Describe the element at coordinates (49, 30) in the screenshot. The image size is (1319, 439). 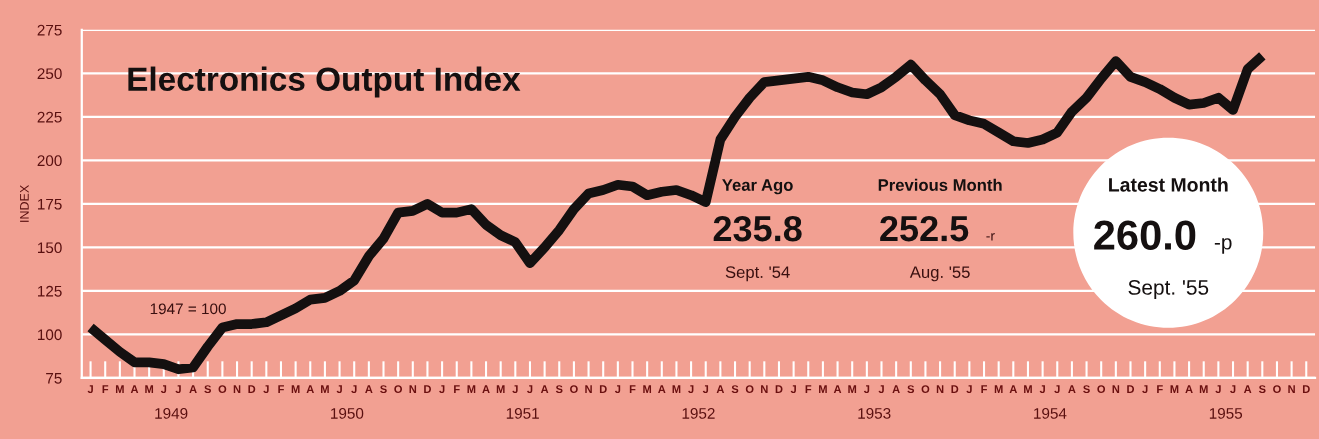
I see `y-tick-label: 275` at that location.